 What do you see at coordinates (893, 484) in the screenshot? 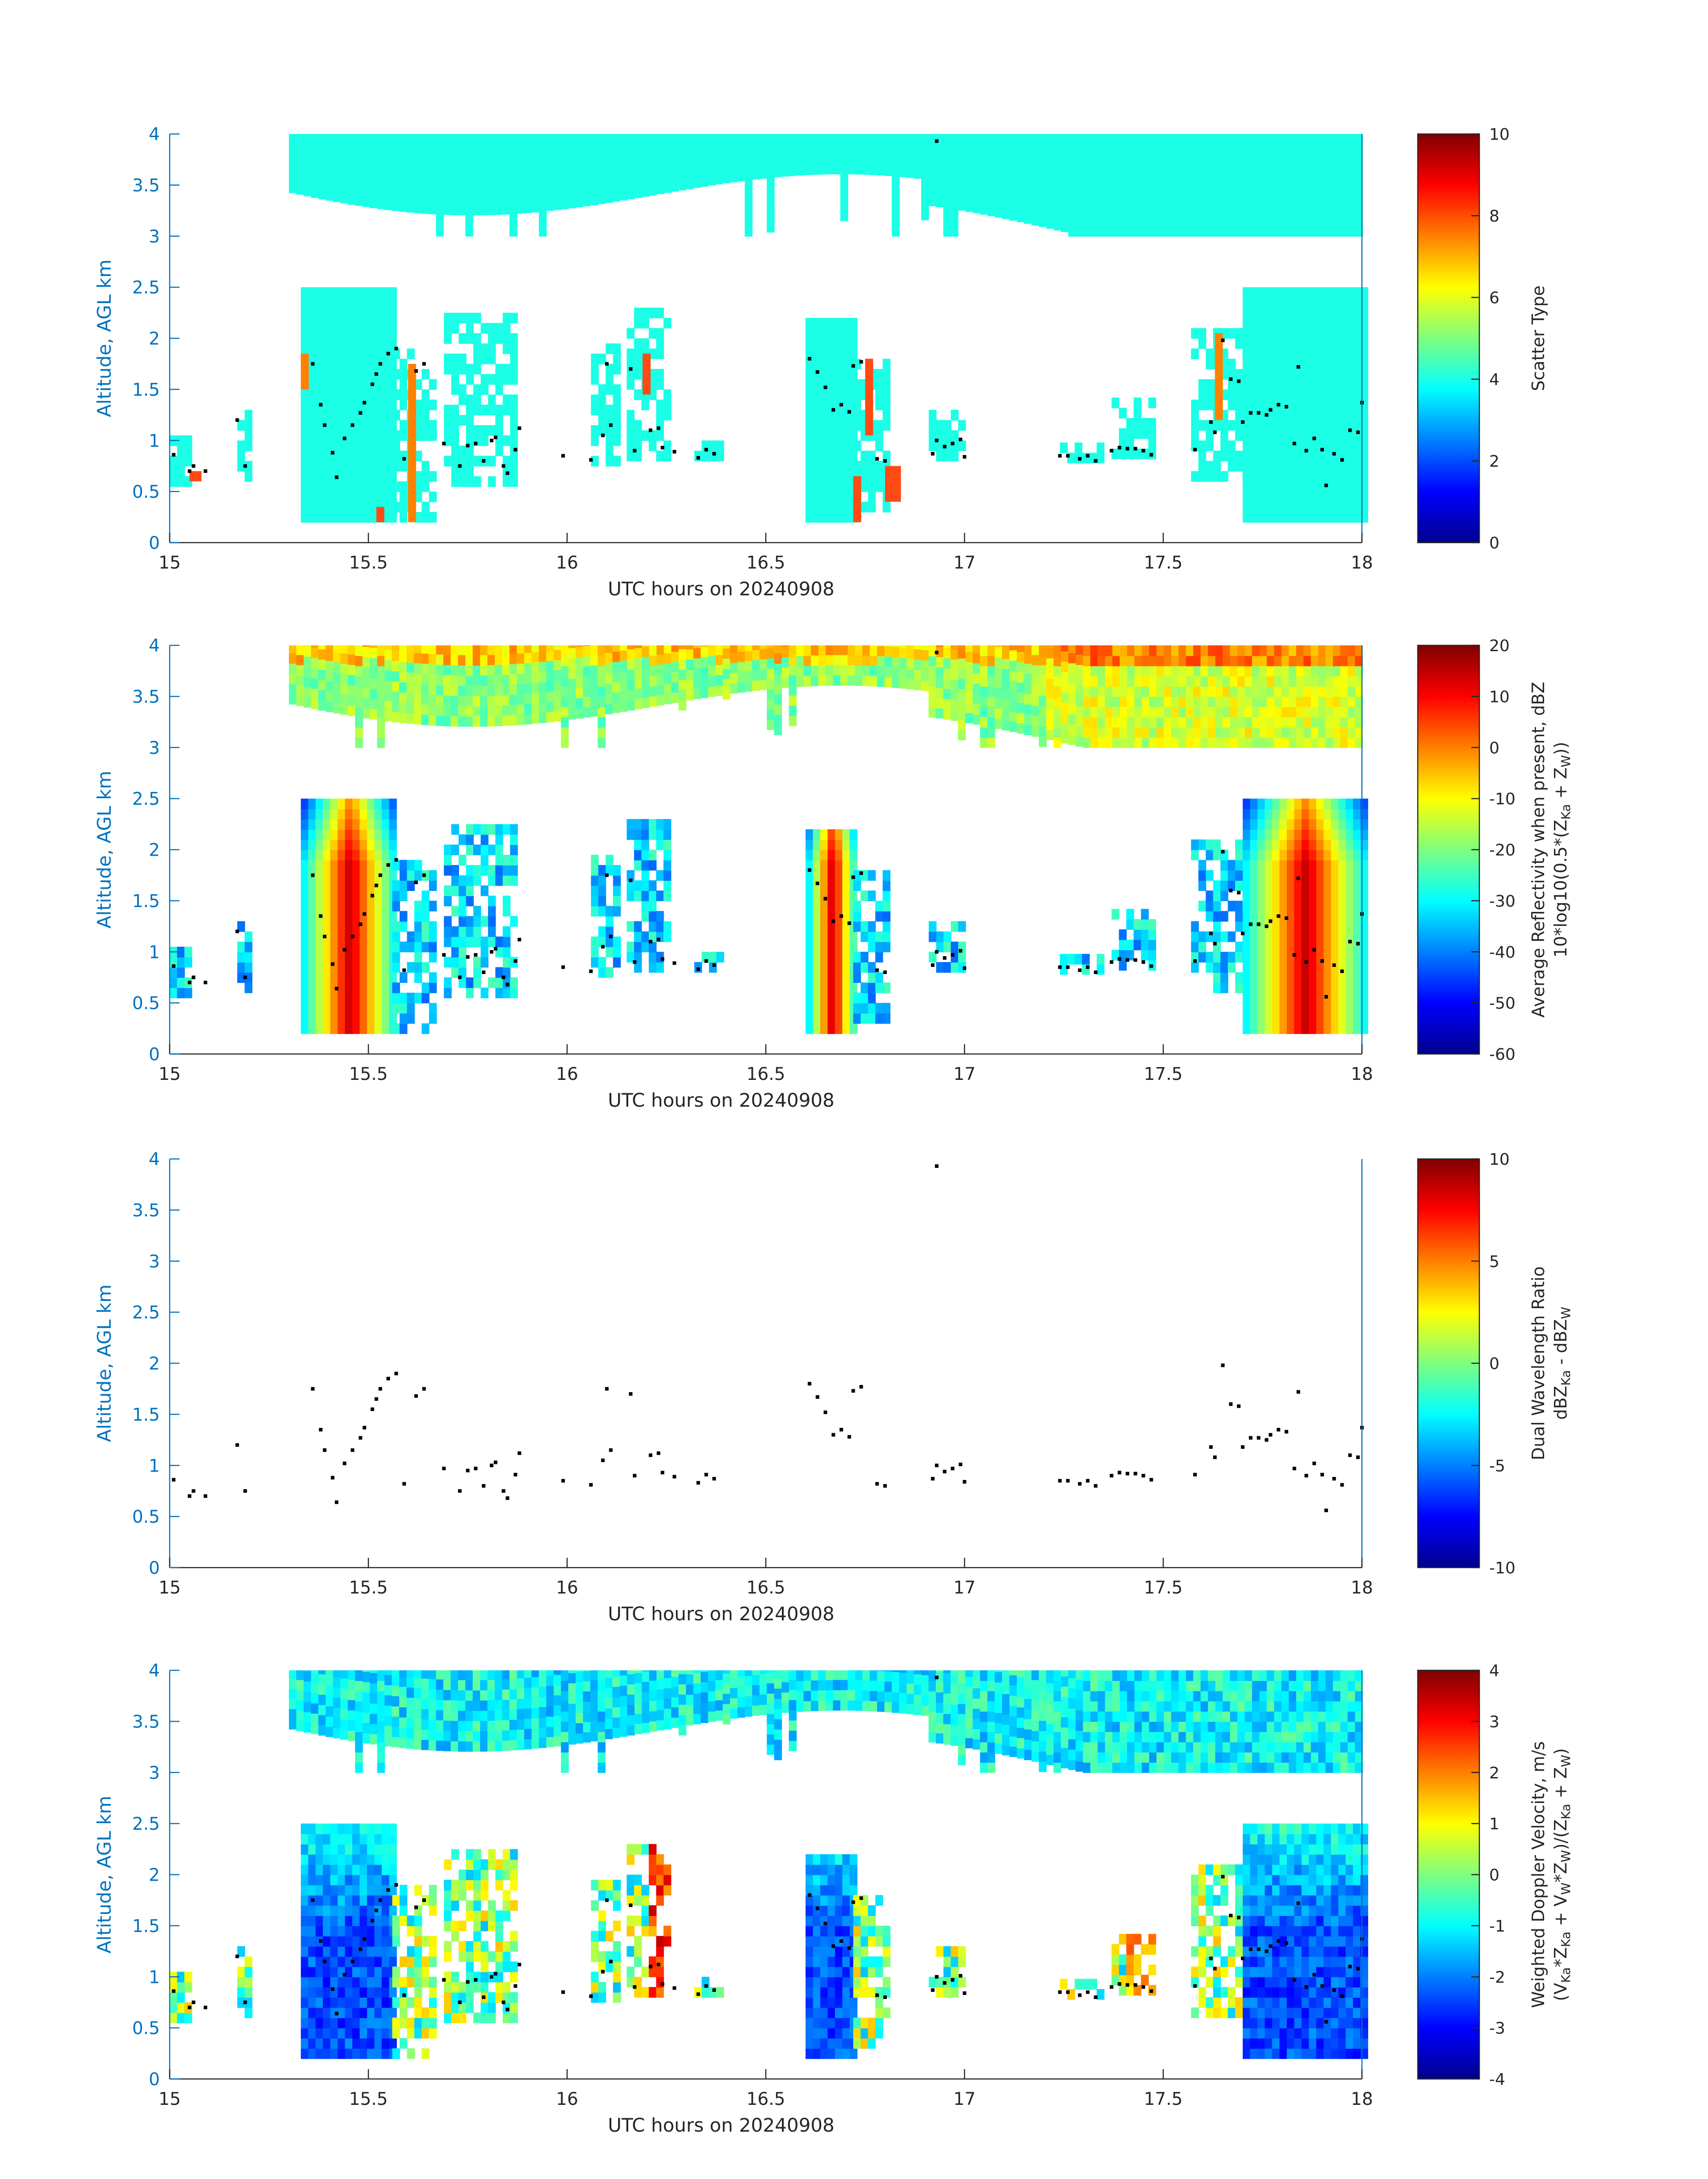
I see `heatmap-region` at bounding box center [893, 484].